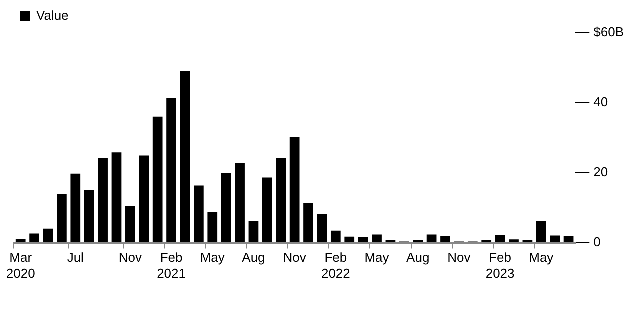 The width and height of the screenshot is (636, 314). What do you see at coordinates (75, 258) in the screenshot?
I see `x-tick-label: Jul` at bounding box center [75, 258].